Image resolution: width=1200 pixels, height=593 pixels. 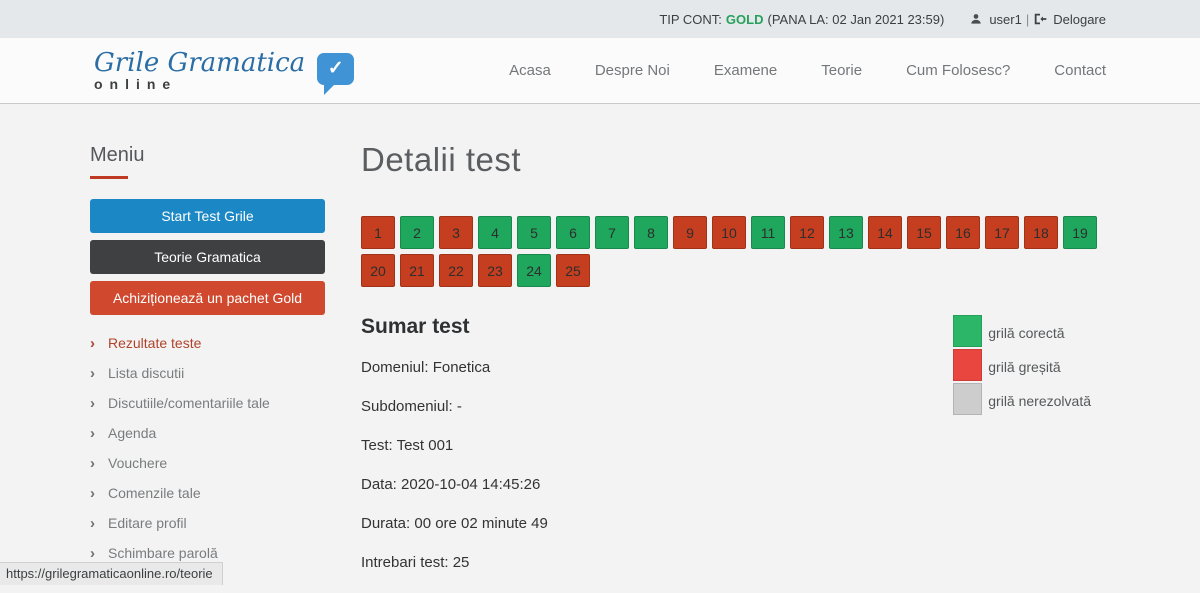 What do you see at coordinates (136, 84) in the screenshot?
I see `logo-subtitle: online` at bounding box center [136, 84].